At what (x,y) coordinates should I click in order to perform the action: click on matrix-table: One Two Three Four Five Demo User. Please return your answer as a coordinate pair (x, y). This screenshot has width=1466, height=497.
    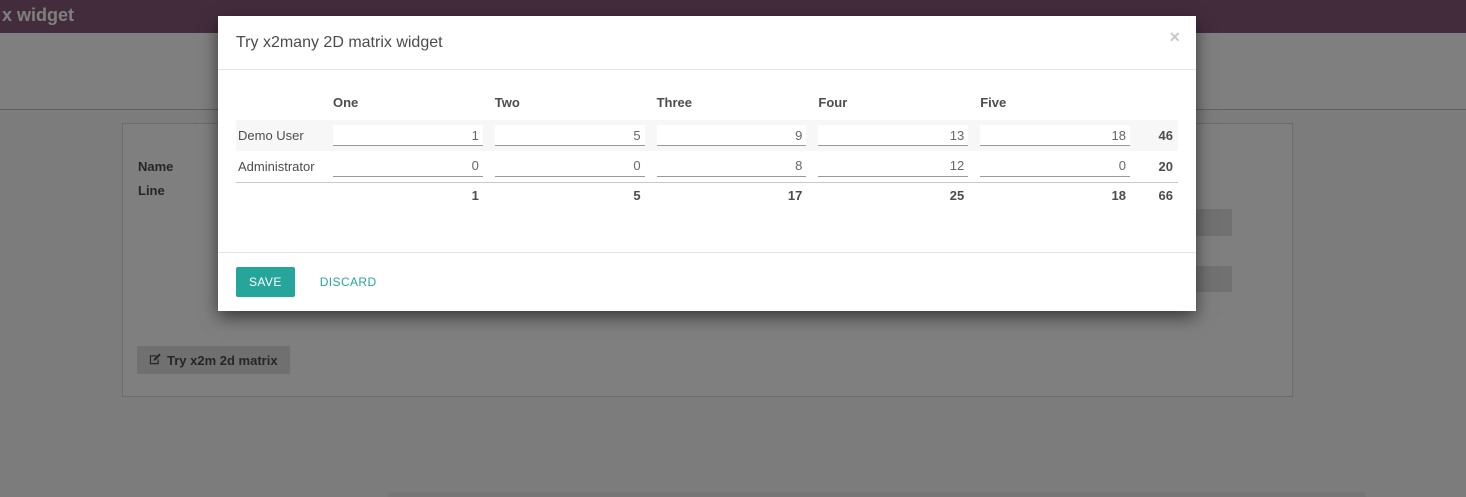
    Looking at the image, I should click on (707, 152).